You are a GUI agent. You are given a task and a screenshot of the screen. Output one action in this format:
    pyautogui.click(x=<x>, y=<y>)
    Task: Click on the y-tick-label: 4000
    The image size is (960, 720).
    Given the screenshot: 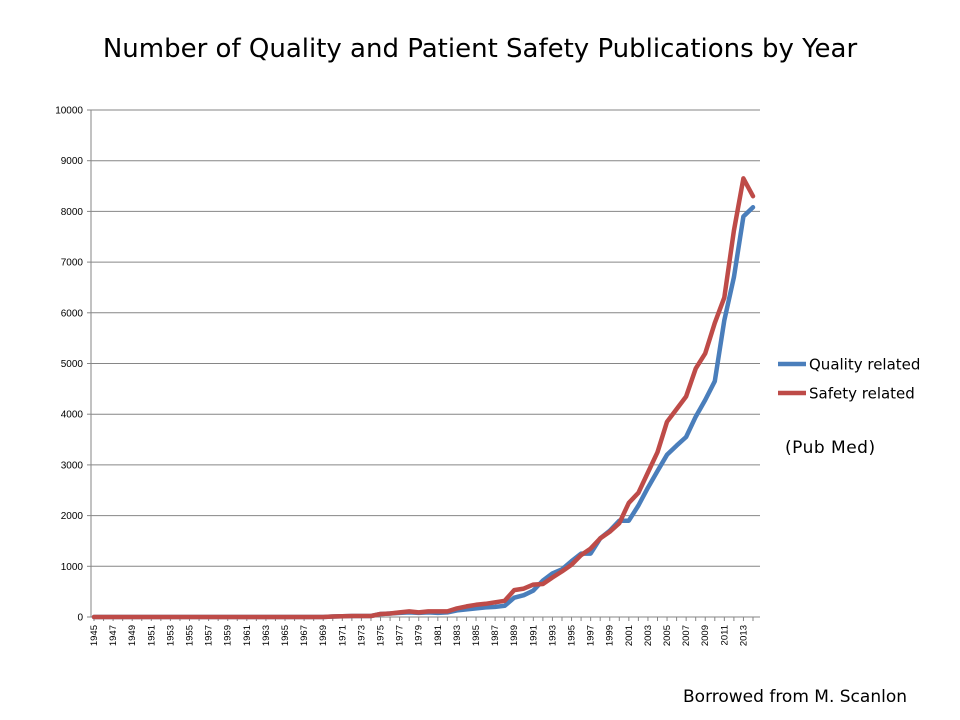 What is the action you would take?
    pyautogui.click(x=72, y=415)
    